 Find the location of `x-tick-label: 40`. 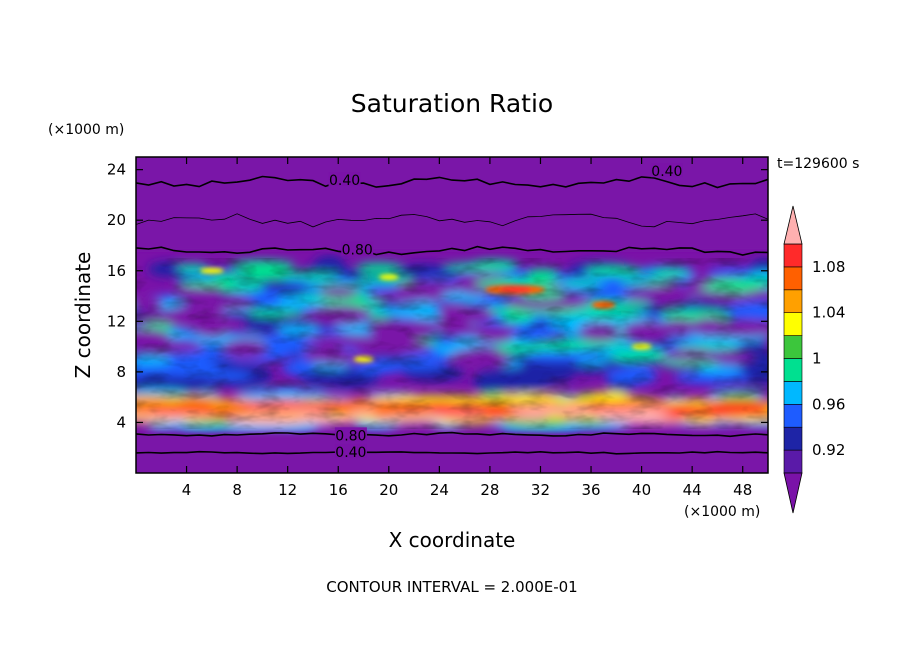

x-tick-label: 40 is located at coordinates (641, 490).